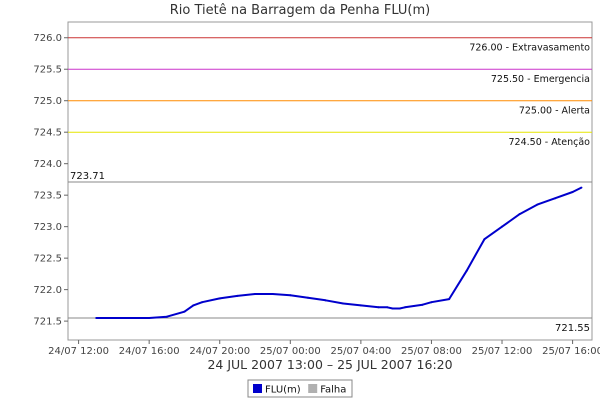  What do you see at coordinates (47, 196) in the screenshot?
I see `y-tick-label: 723.5` at bounding box center [47, 196].